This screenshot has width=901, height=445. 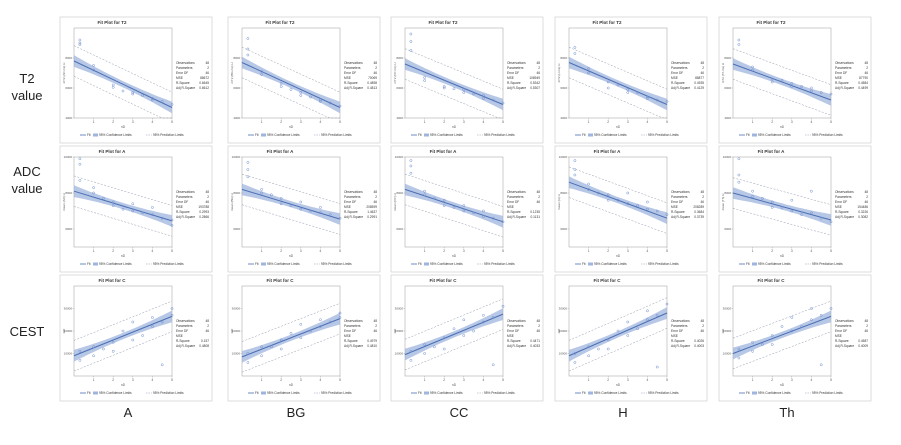 What do you see at coordinates (183, 212) in the screenshot?
I see `stat-label: R-Square` at bounding box center [183, 212].